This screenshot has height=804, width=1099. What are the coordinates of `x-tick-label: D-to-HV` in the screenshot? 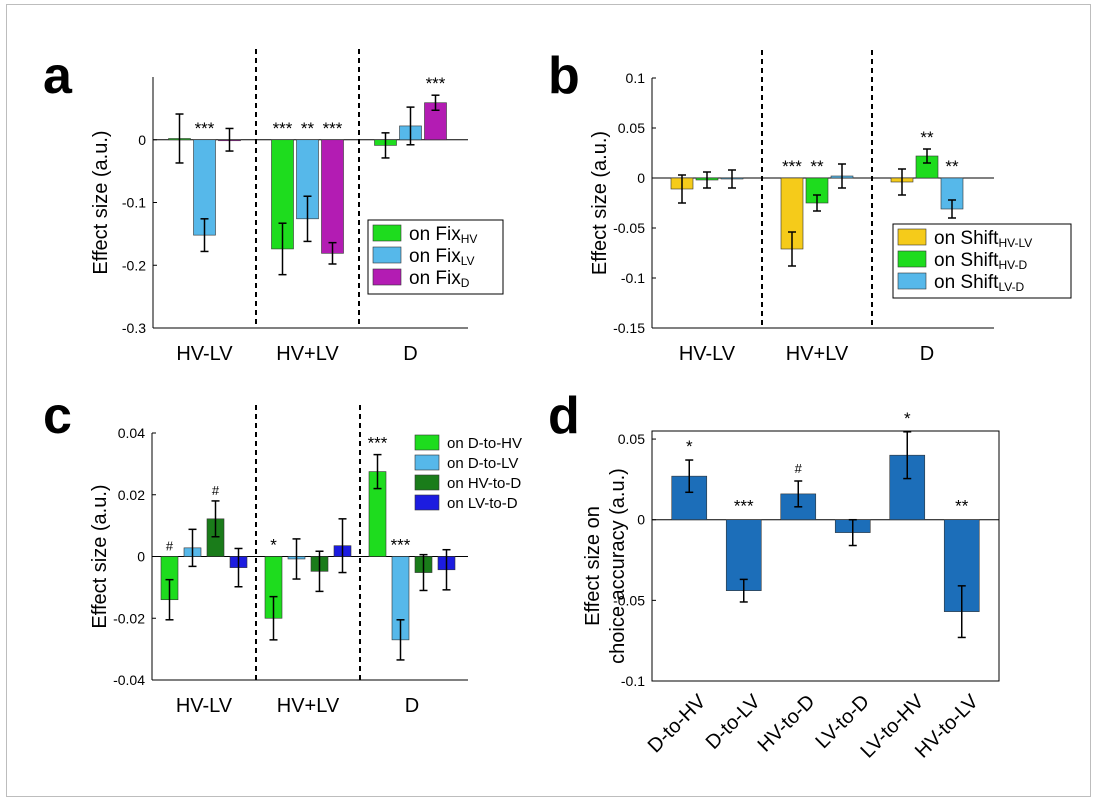 It's located at (677, 723).